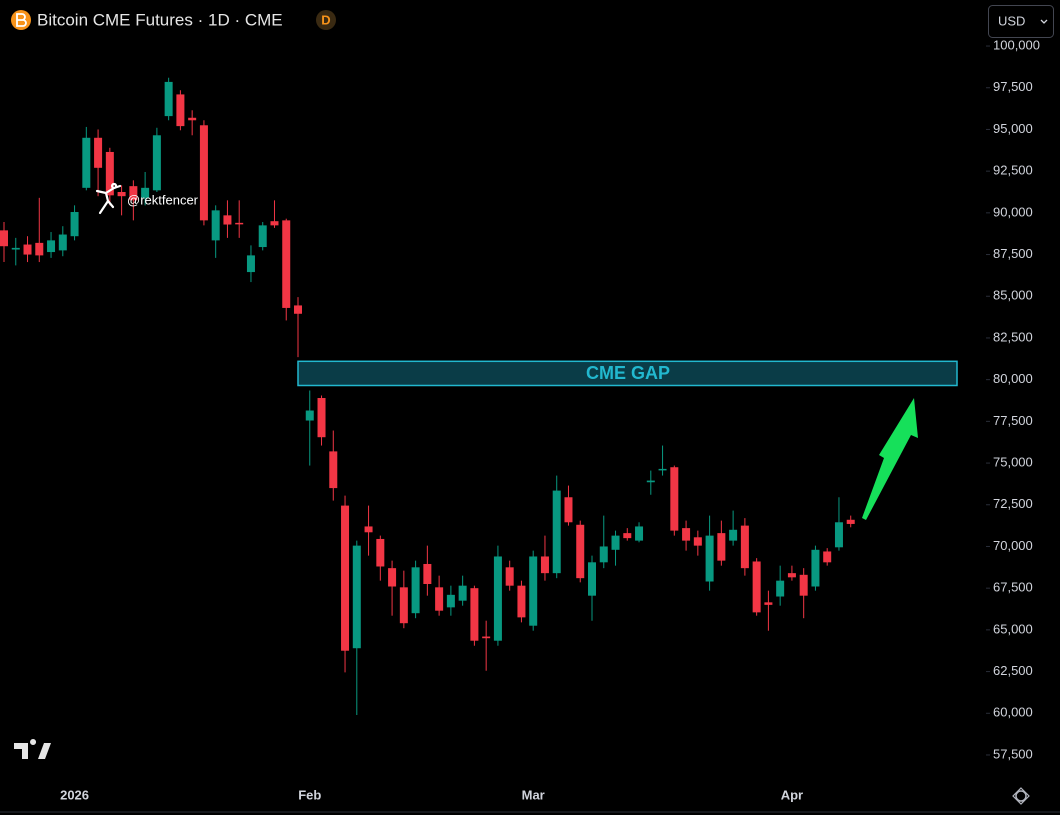 This screenshot has width=1060, height=815. What do you see at coordinates (1013, 587) in the screenshot?
I see `y-tick-label: 67,500` at bounding box center [1013, 587].